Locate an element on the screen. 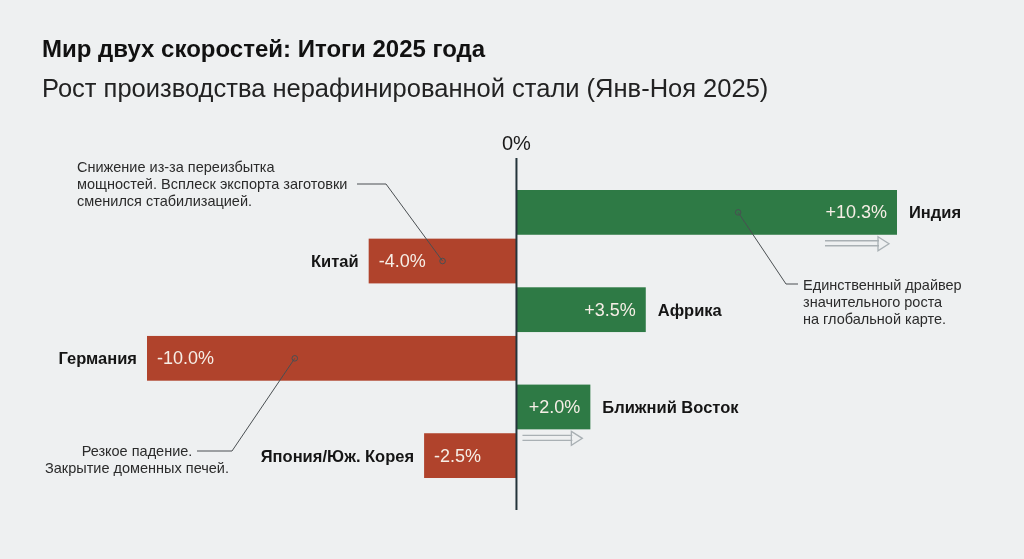 The height and width of the screenshot is (559, 1024). y-tick-label: Япония/Юж. Корея is located at coordinates (337, 455).